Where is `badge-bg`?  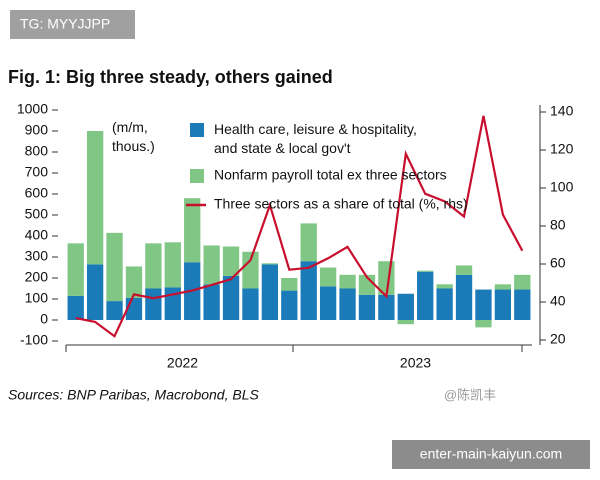
badge-bg is located at coordinates (72, 24).